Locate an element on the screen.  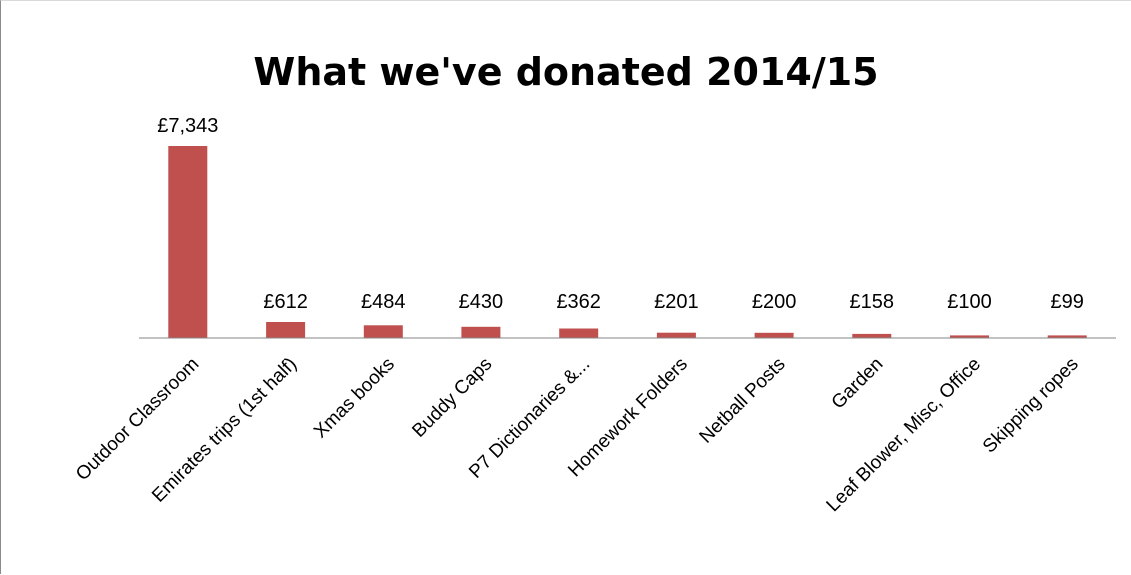
chart-title: What we've donated 2014/15 is located at coordinates (565, 72).